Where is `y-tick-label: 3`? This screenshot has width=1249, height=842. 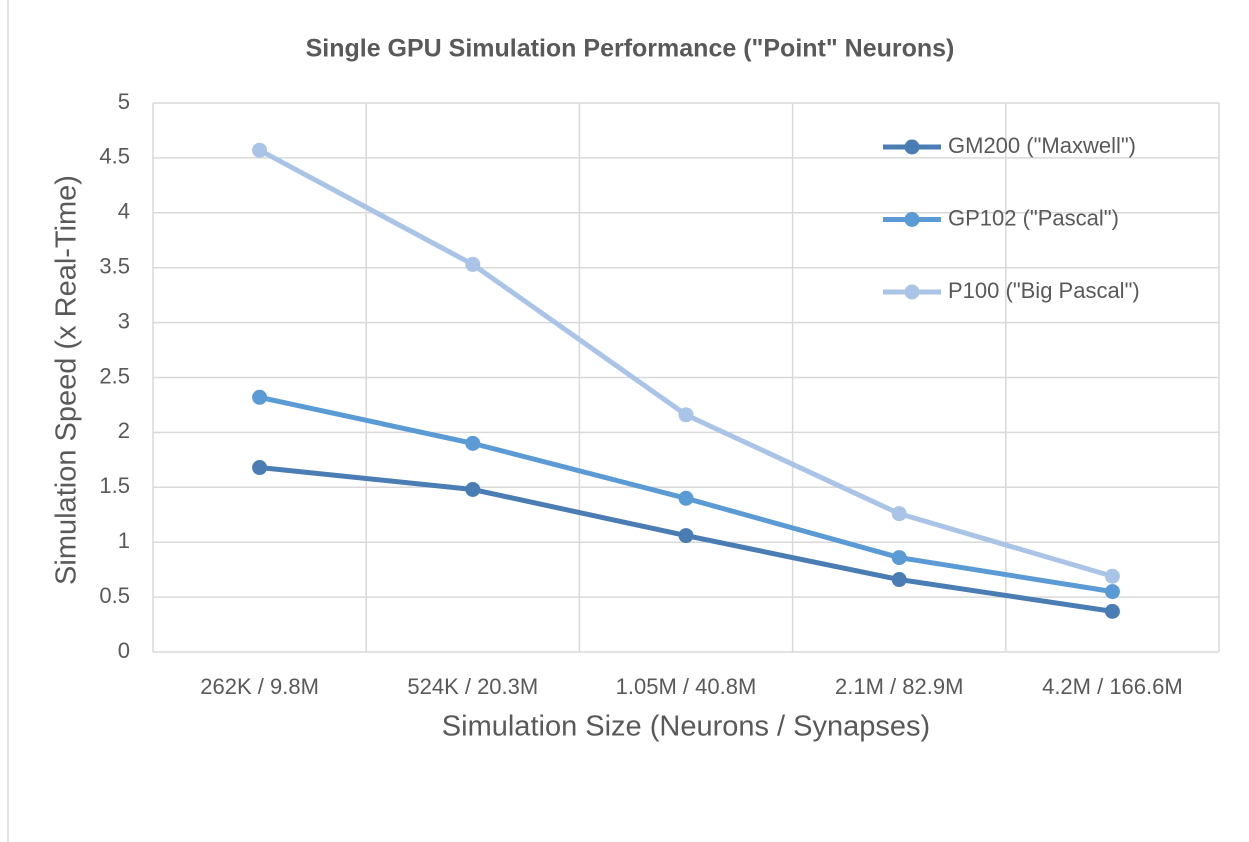 y-tick-label: 3 is located at coordinates (124, 320).